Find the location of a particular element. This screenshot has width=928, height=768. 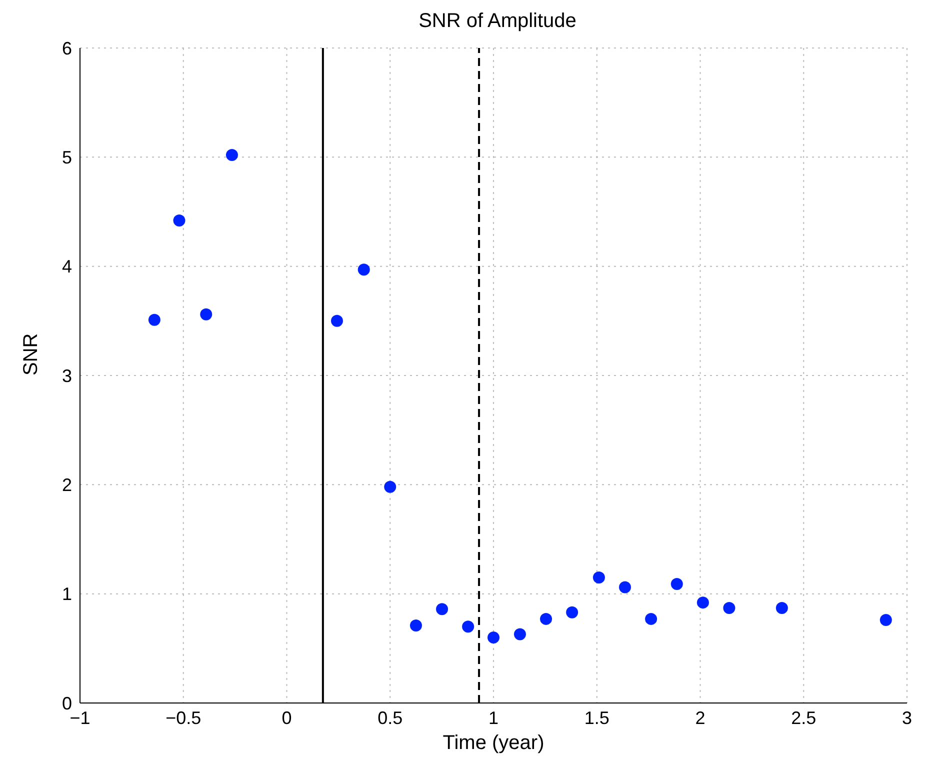

x-tick-label: −0.5 is located at coordinates (184, 718).